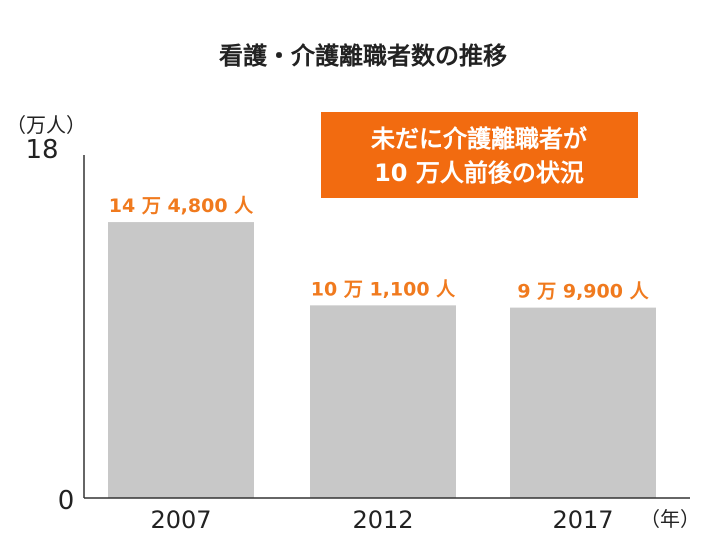 The image size is (726, 545). Describe the element at coordinates (181, 360) in the screenshot. I see `bar-2007` at that location.